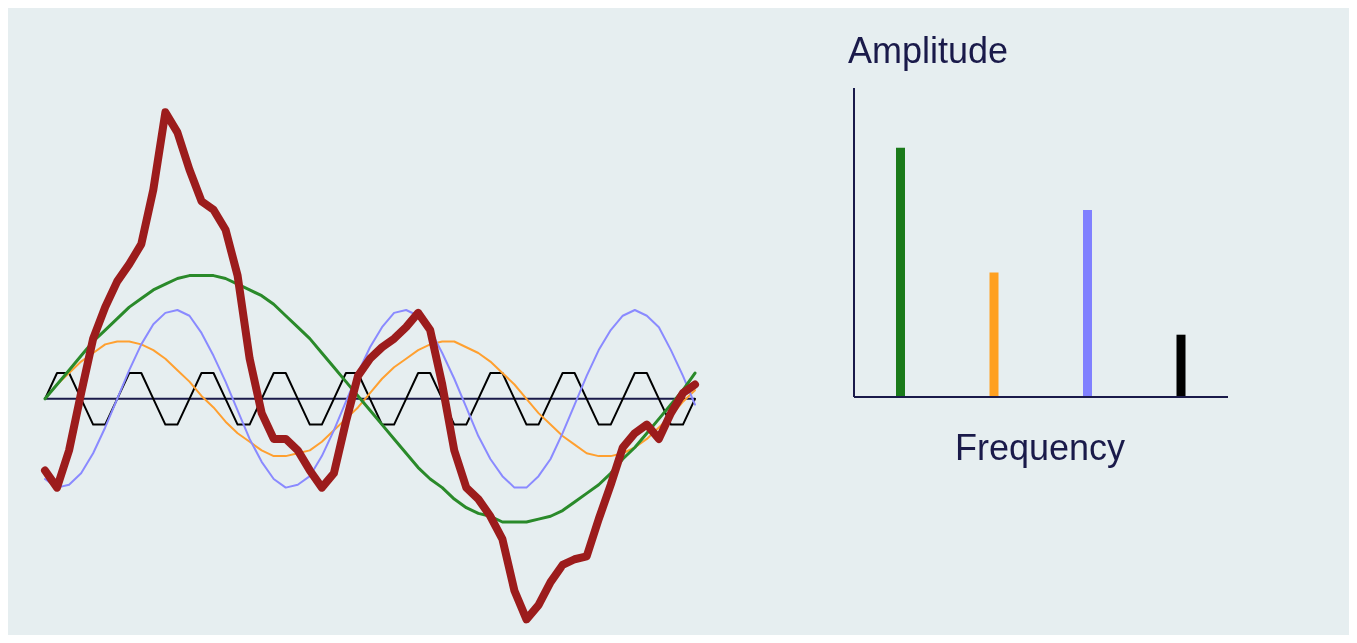 This screenshot has width=1357, height=643. What do you see at coordinates (1040, 448) in the screenshot?
I see `x-axis-title: Frequency` at bounding box center [1040, 448].